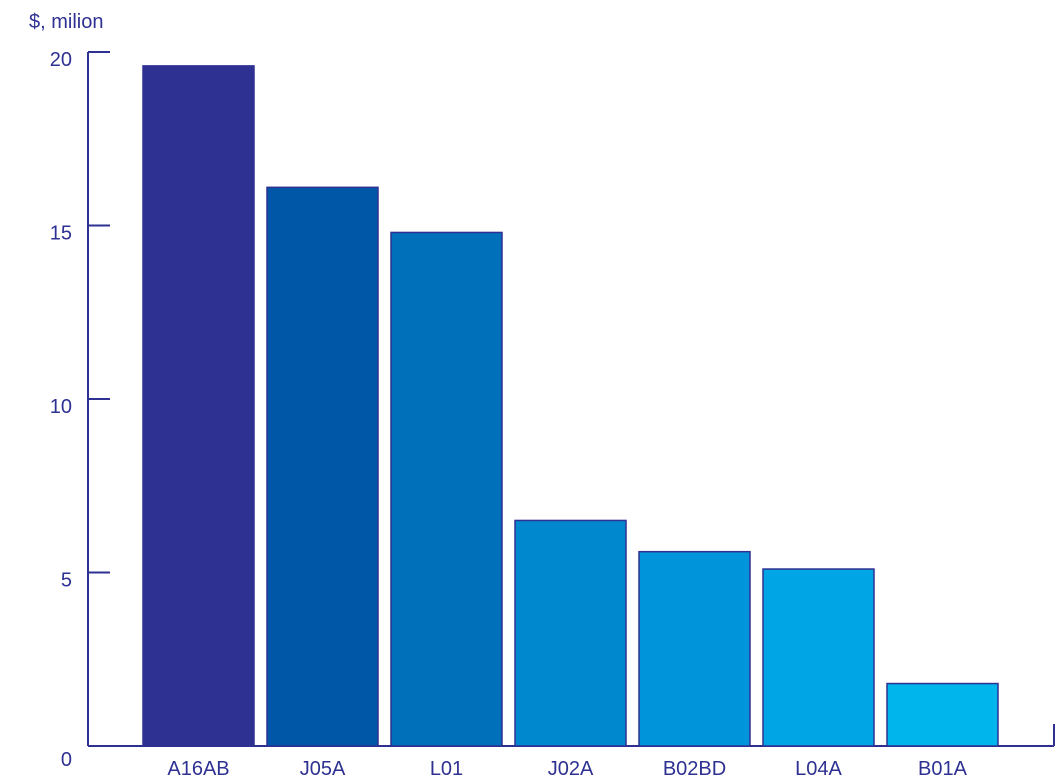 The width and height of the screenshot is (1059, 782). What do you see at coordinates (446, 769) in the screenshot?
I see `x-tick-label: L01` at bounding box center [446, 769].